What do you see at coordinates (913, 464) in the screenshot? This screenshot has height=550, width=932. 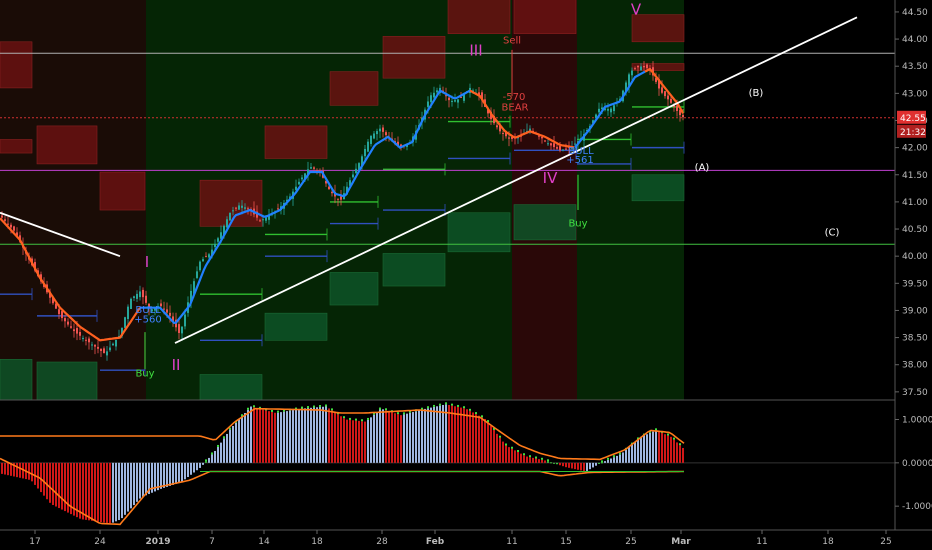 I see `oscillator-axis: 1.0000 0.0000 -1.0000` at bounding box center [913, 464].